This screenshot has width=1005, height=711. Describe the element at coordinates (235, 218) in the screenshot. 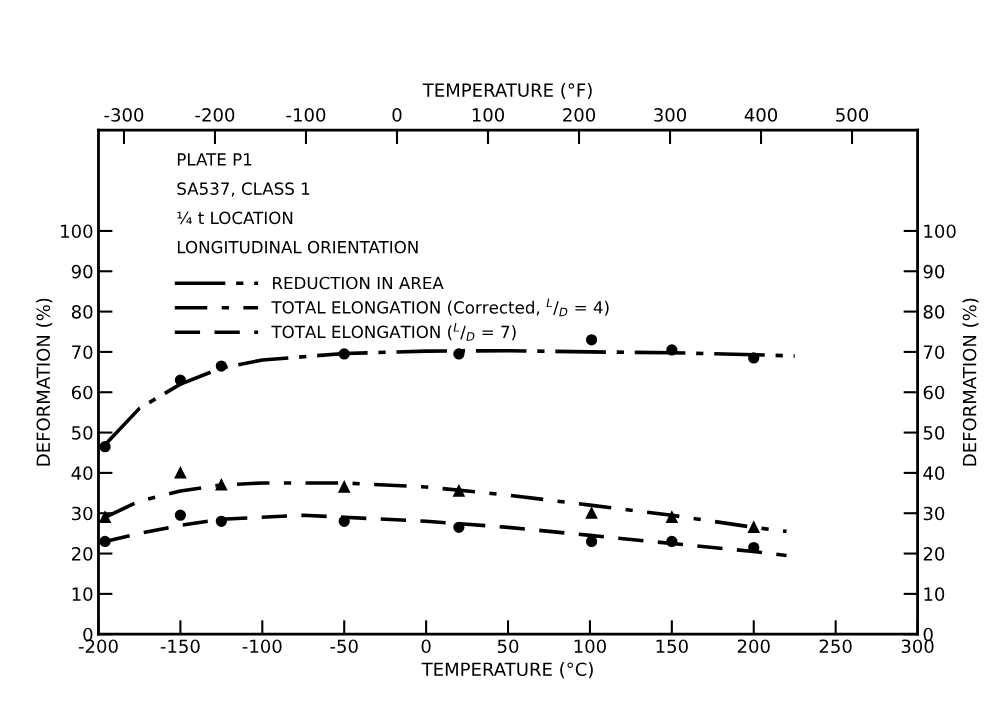

I see `annotation: ¼ t LOCATION` at that location.